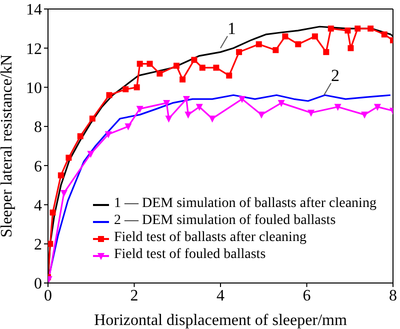 The height and width of the screenshot is (329, 400). Describe the element at coordinates (34, 10) in the screenshot. I see `y-tick-label: 14` at that location.